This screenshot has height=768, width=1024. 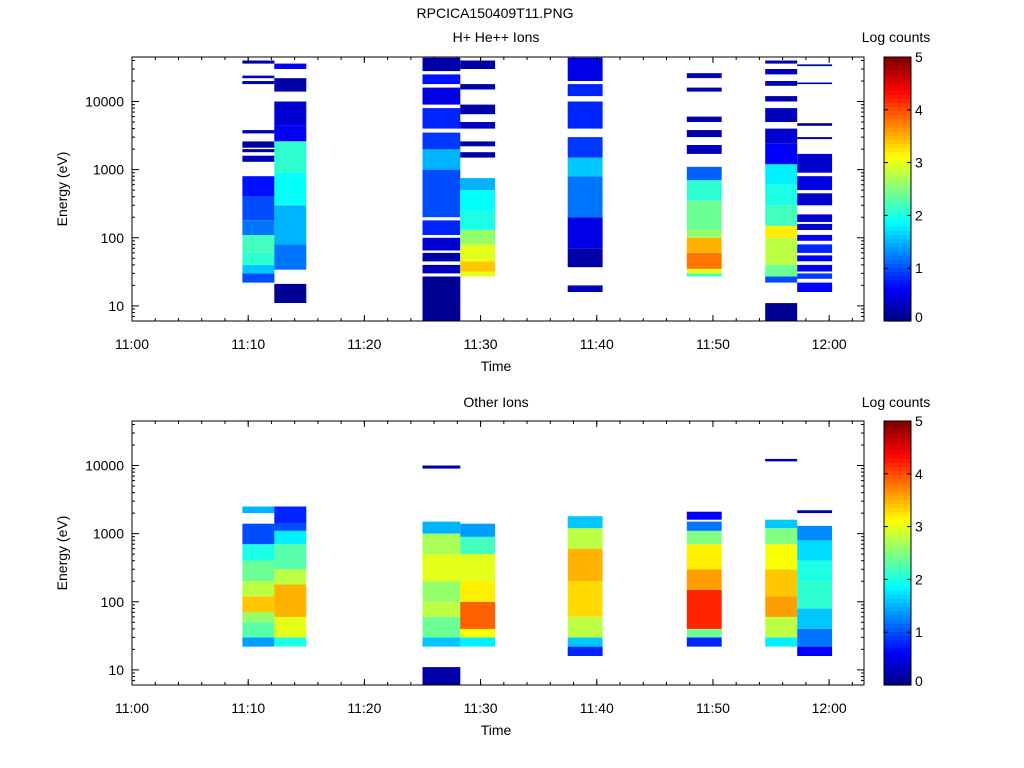 I want to click on colorbar-tick-label: 5, so click(x=919, y=421).